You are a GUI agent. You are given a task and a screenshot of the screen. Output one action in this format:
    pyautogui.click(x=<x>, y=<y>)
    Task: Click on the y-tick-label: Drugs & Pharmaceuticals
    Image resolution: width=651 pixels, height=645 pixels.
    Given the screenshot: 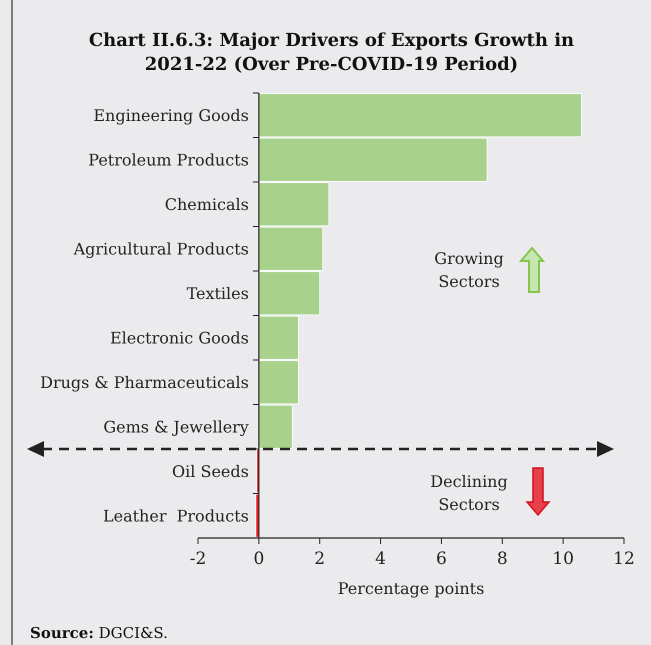 What is the action you would take?
    pyautogui.click(x=144, y=382)
    